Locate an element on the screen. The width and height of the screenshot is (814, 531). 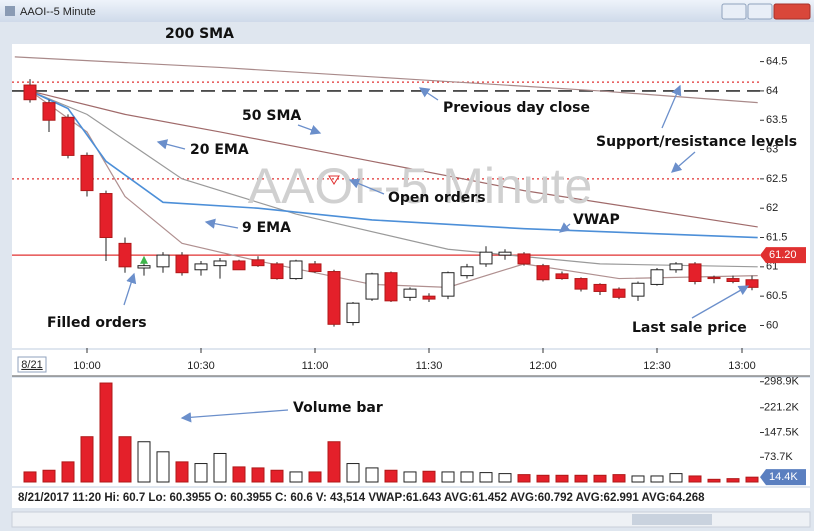
annotation: 200 SMA is located at coordinates (199, 34).